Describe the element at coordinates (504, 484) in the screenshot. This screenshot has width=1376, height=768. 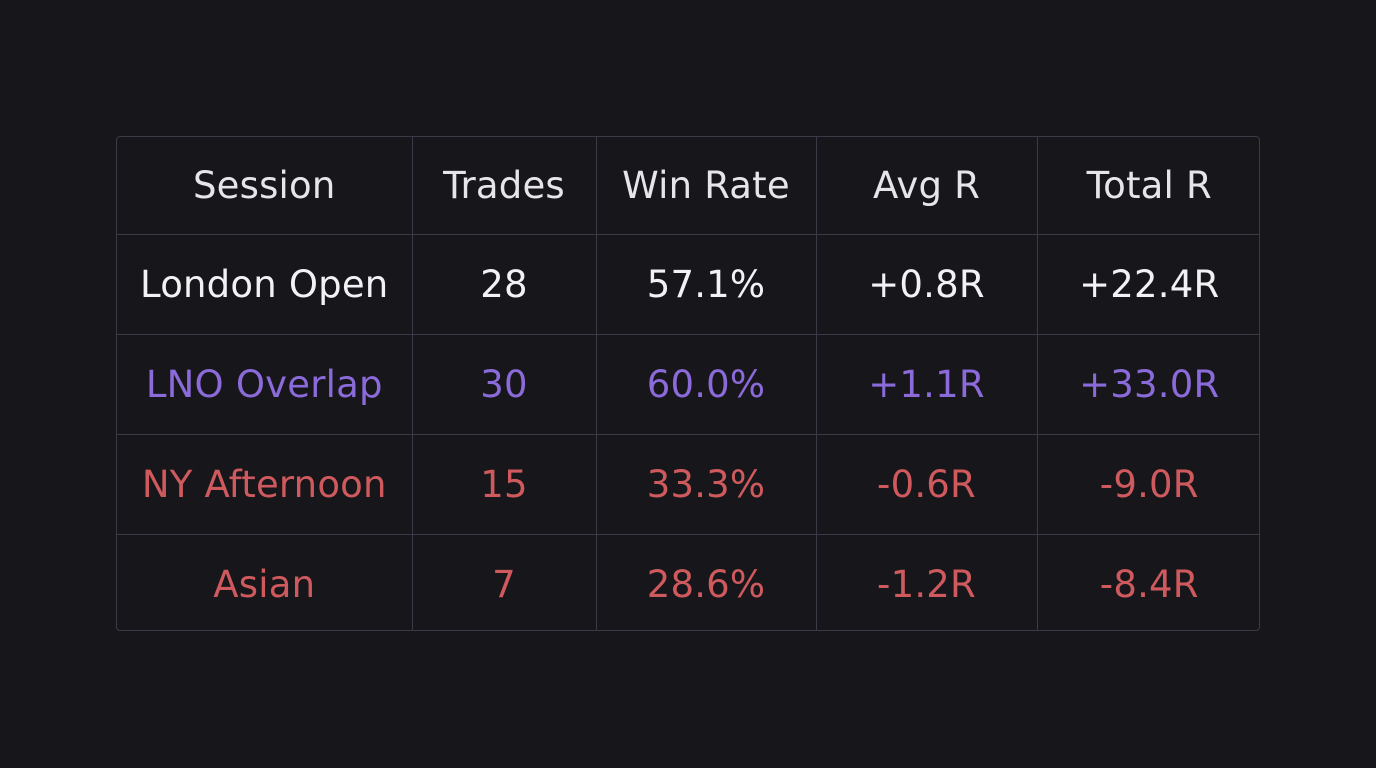
I see `cell-trades: 15` at that location.